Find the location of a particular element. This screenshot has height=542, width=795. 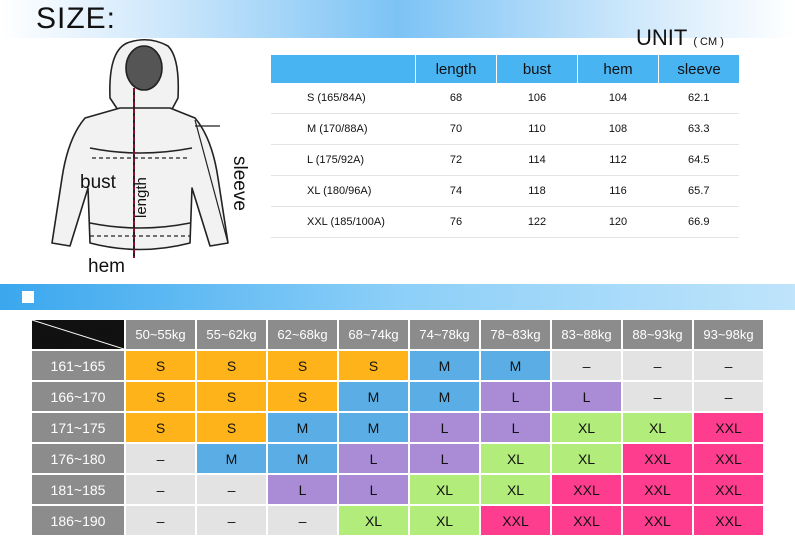

height-header: 181~185 is located at coordinates (78, 489).